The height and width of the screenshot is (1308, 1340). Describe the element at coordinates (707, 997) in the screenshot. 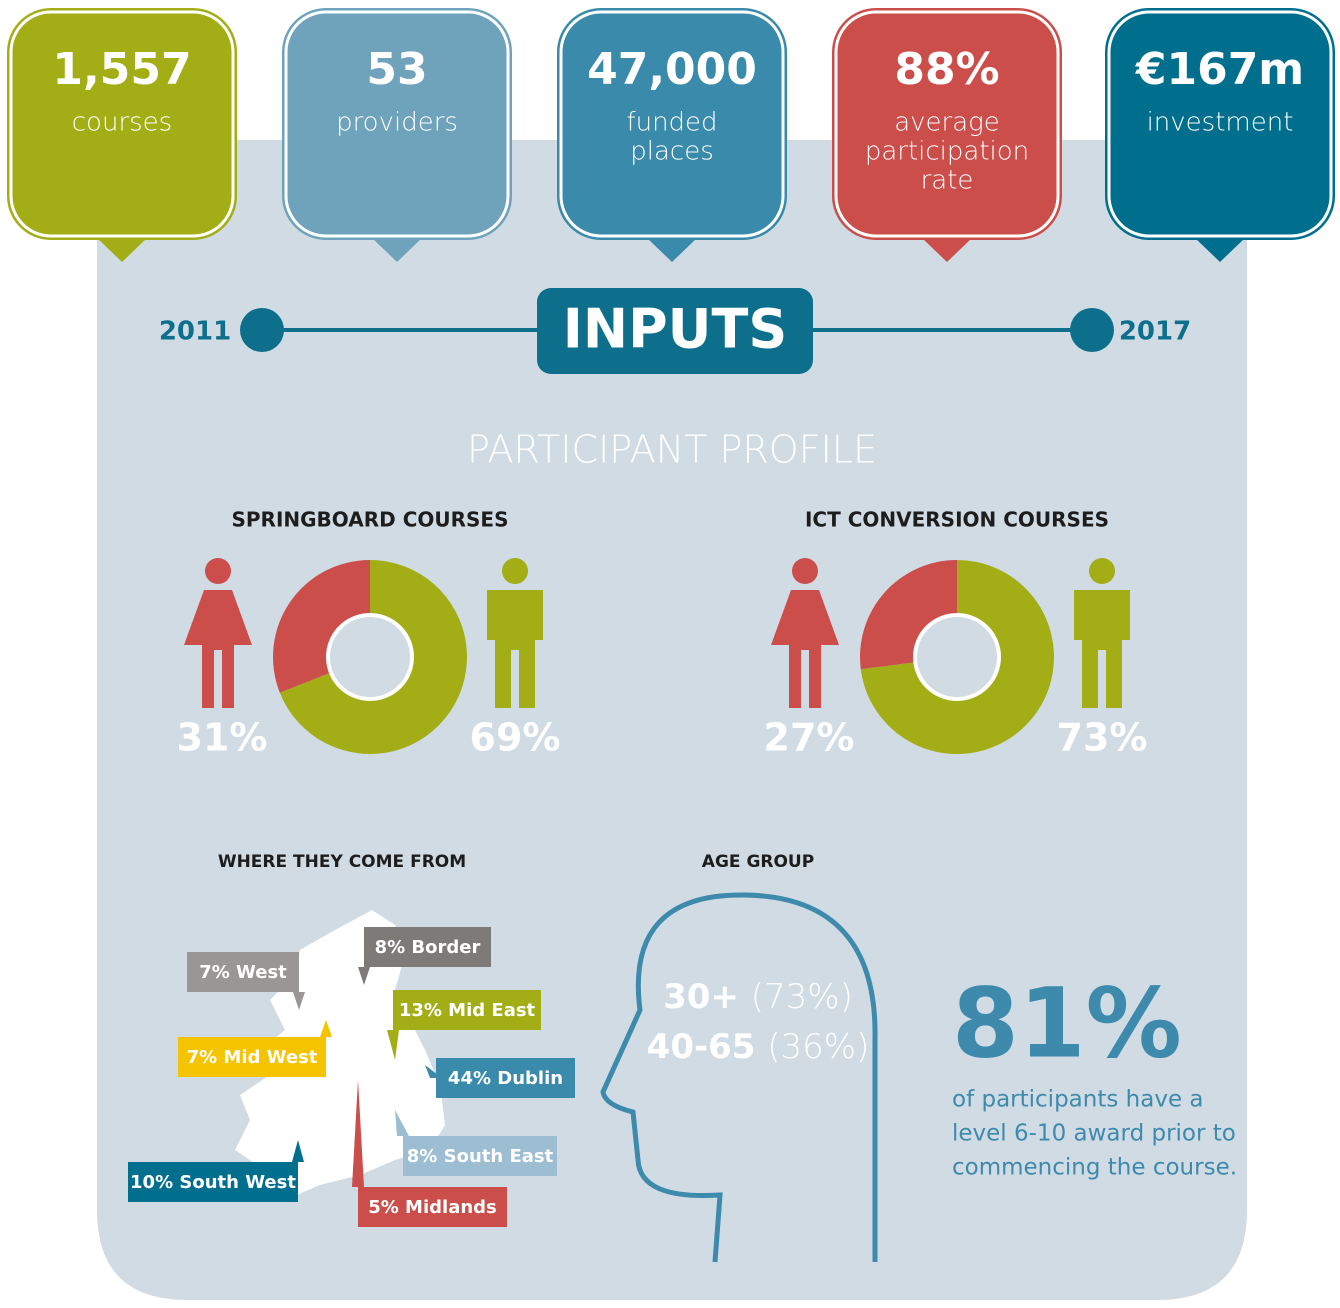

I see `age-range: 30+` at that location.